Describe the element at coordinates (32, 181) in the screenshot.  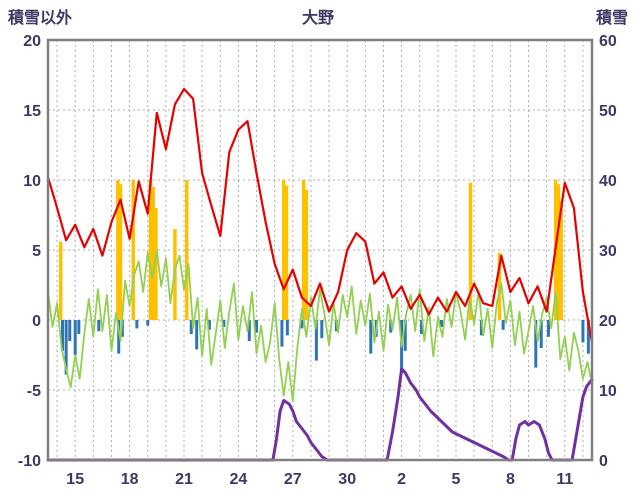
I see `left-tick-label: 10` at that location.